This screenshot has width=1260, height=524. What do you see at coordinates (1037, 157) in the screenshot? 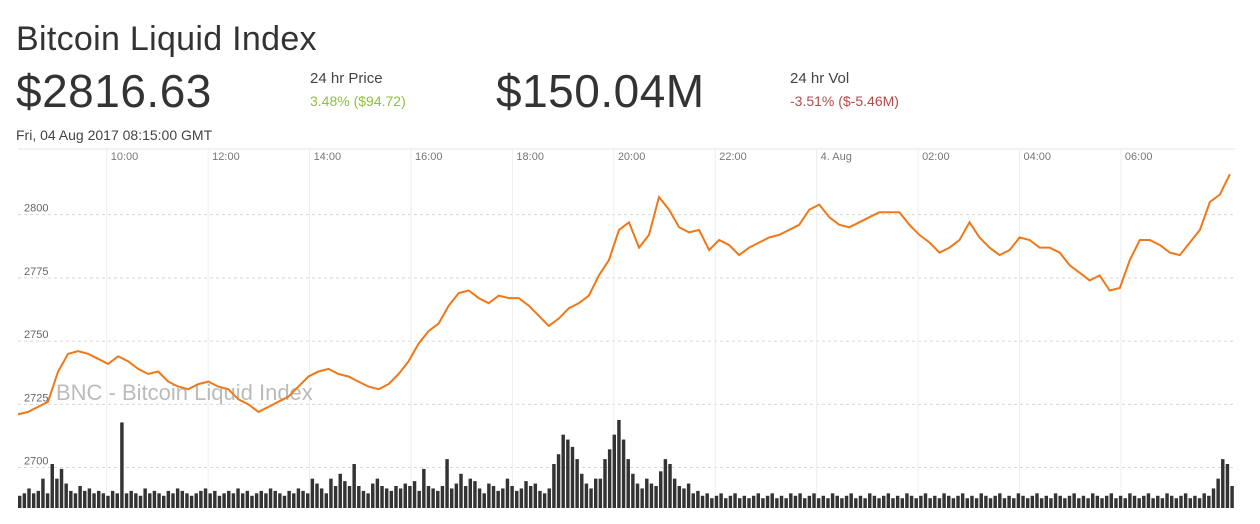
I see `x-tick-label: 04:00` at bounding box center [1037, 157].